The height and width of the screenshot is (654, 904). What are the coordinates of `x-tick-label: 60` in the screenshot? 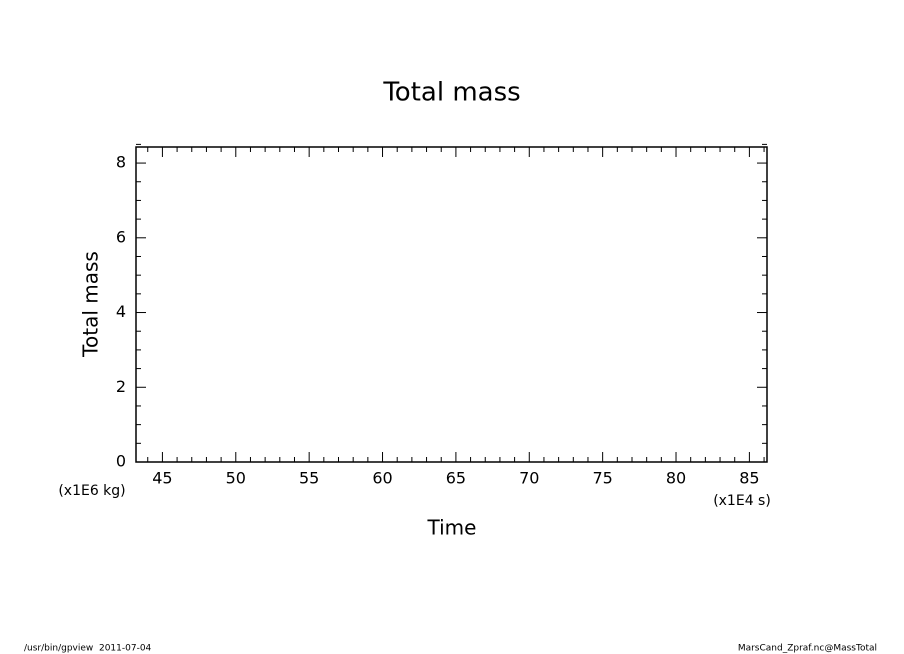 It's located at (382, 478).